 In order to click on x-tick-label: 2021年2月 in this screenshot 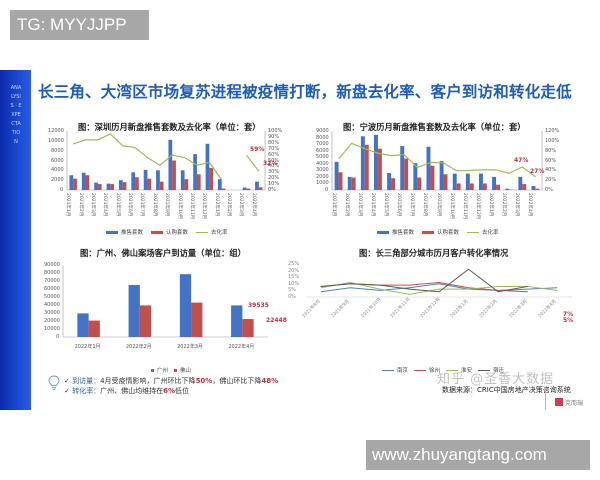, I will do `click(346, 205)`.